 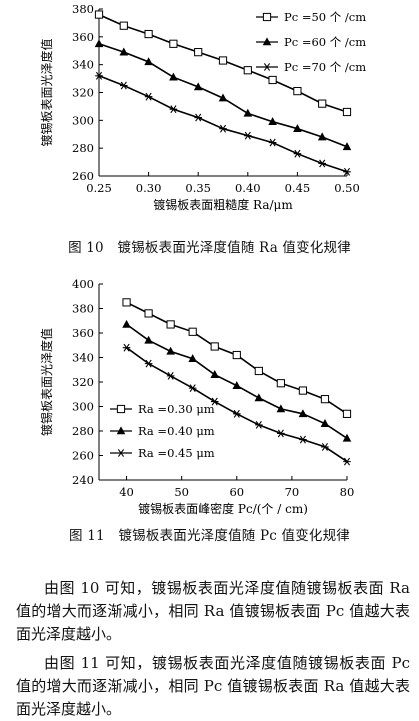 What do you see at coordinates (83, 333) in the screenshot?
I see `fig11-y-tick-label: 360` at bounding box center [83, 333].